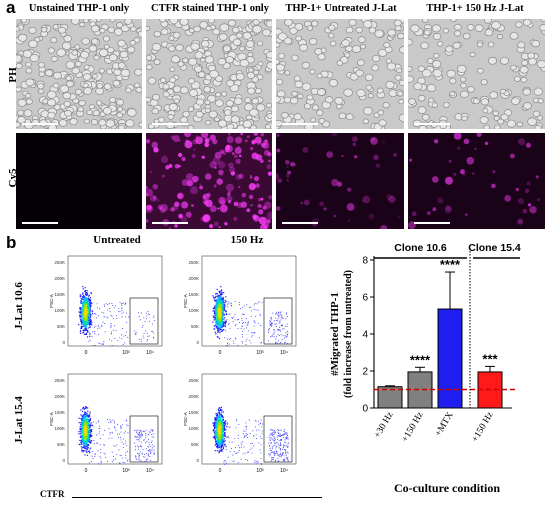 This screenshot has height=508, width=550. What do you see at coordinates (340, 181) in the screenshot?
I see `cy5-micrograph-untreated-jlat` at bounding box center [340, 181].